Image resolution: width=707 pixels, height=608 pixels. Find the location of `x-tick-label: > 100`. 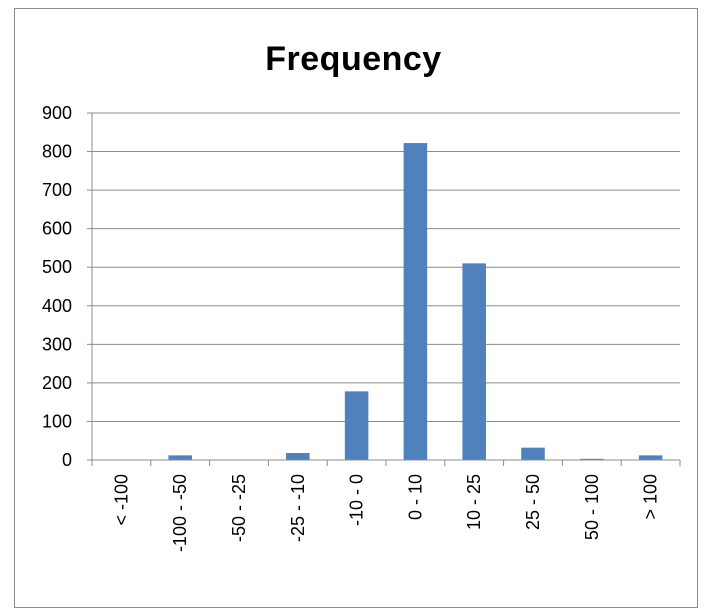

x-tick-label: > 100 is located at coordinates (651, 497).